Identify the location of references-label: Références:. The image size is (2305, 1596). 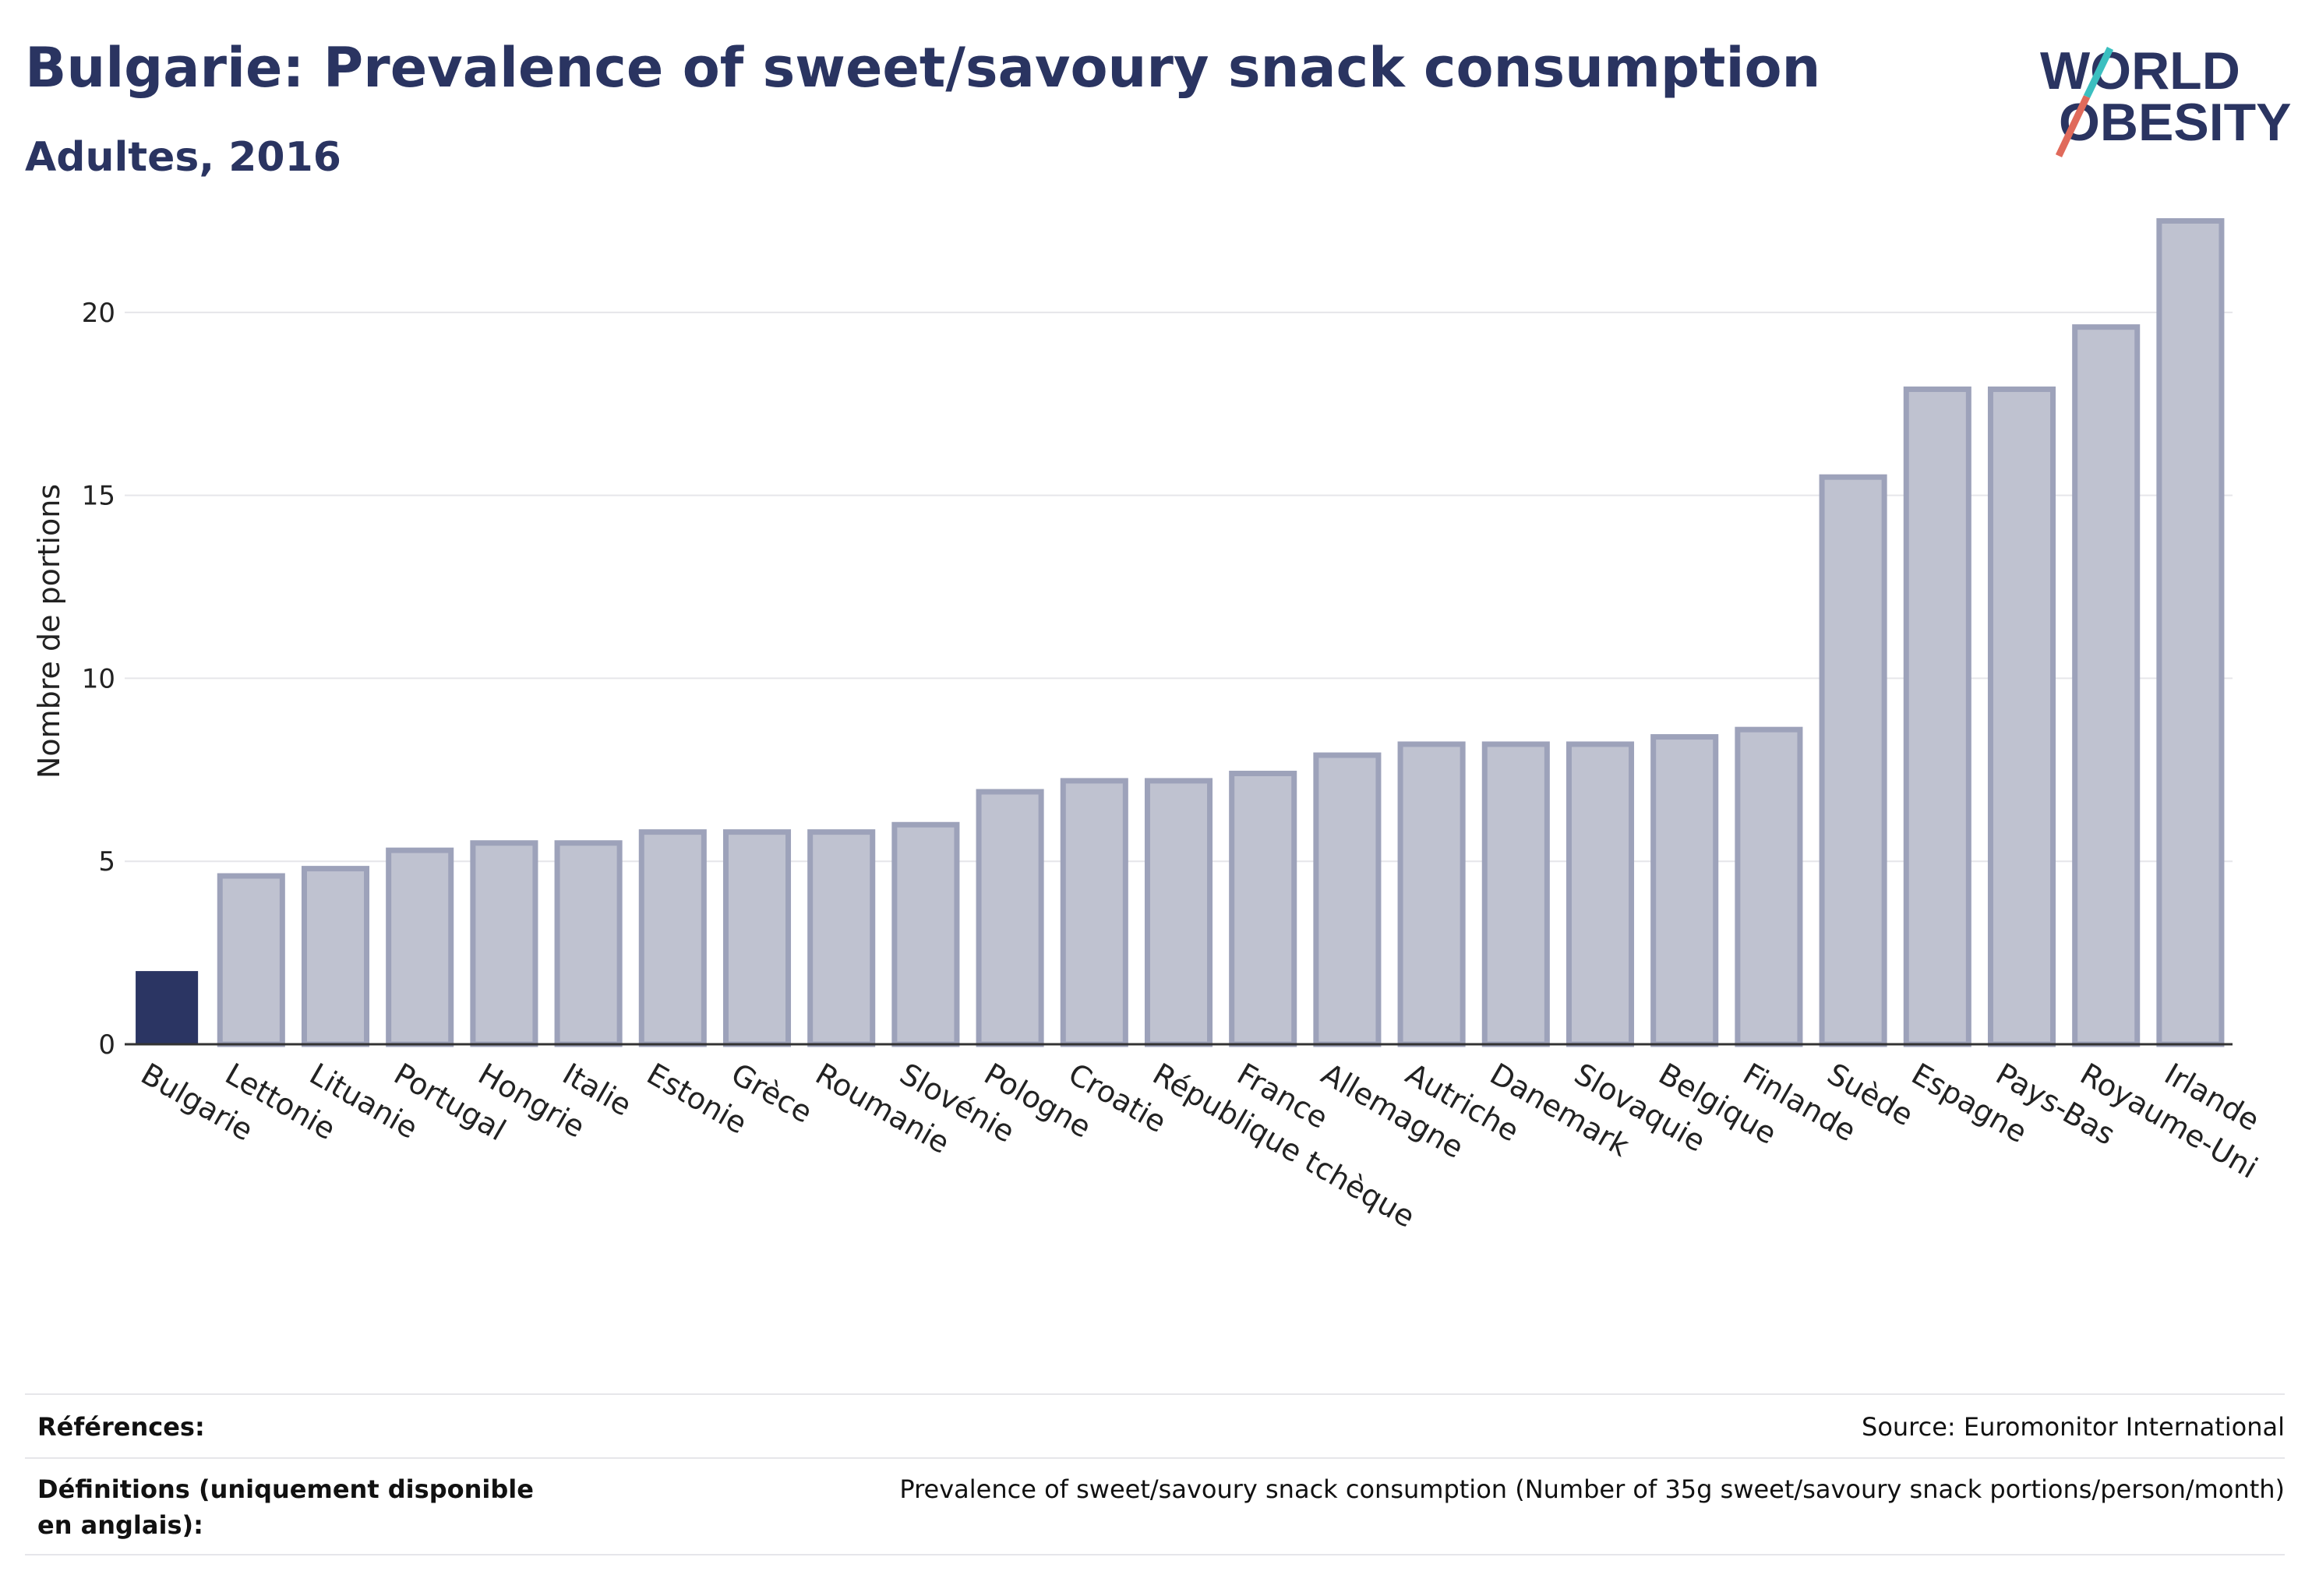
(121, 1427).